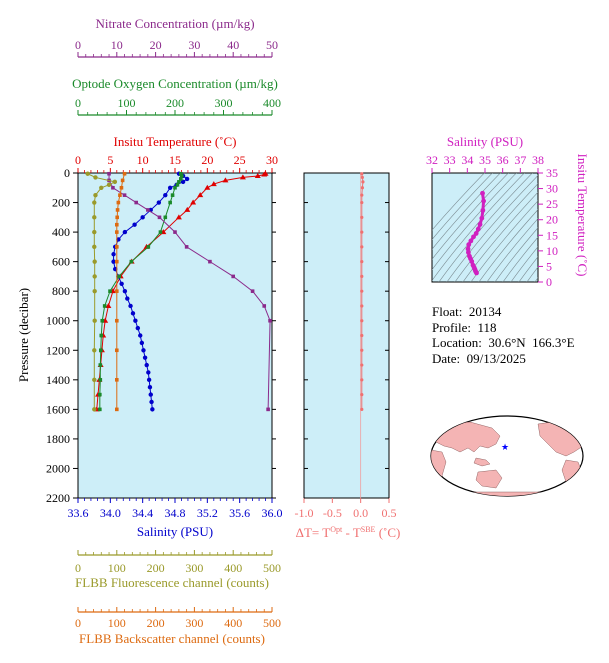  What do you see at coordinates (174, 141) in the screenshot?
I see `temperature-axis-label: Insitu Temperature (˚C)` at bounding box center [174, 141].